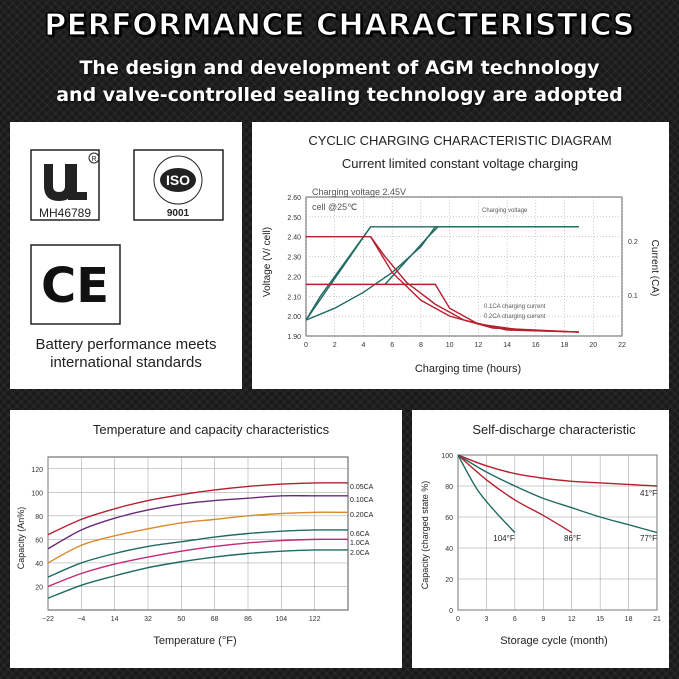 The width and height of the screenshot is (679, 679). What do you see at coordinates (515, 317) in the screenshot?
I see `annotation-02ca: 0.2CA charging current` at bounding box center [515, 317].